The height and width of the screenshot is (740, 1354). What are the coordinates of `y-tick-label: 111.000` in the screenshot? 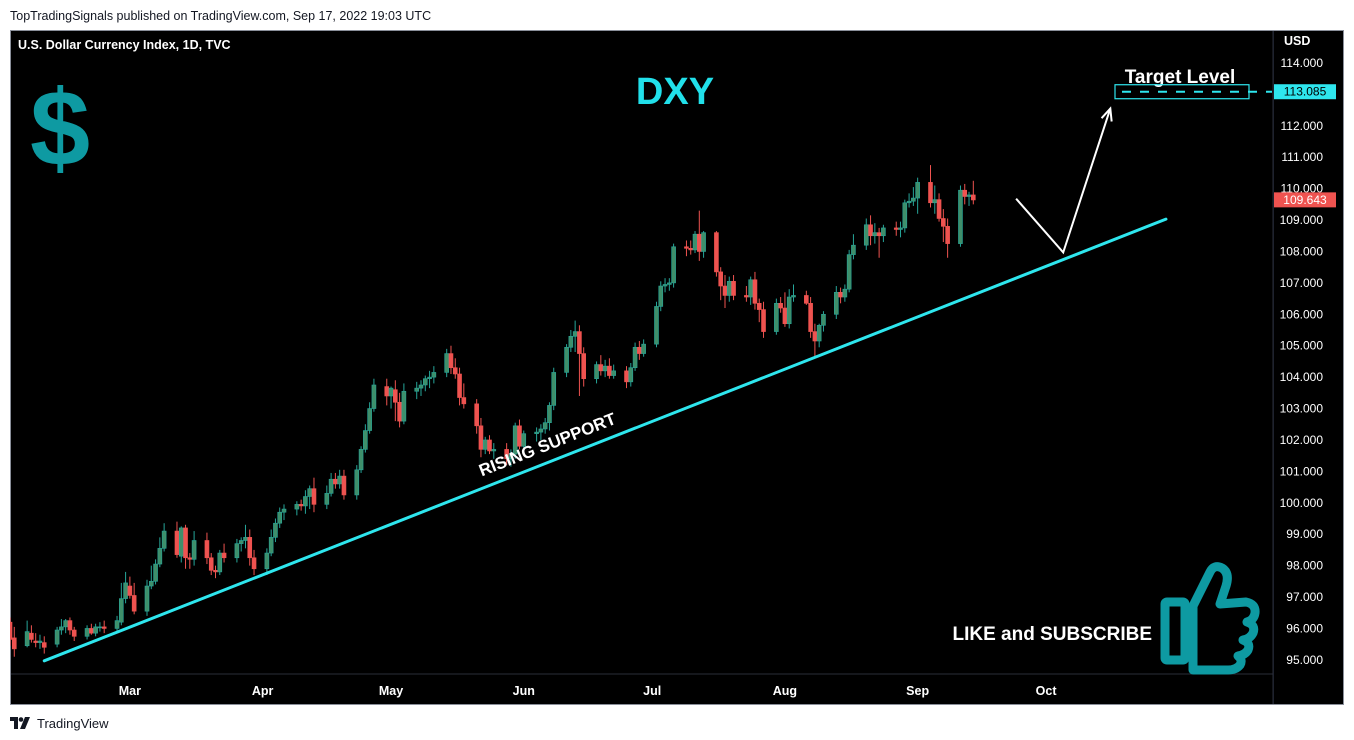 It's located at (1302, 157).